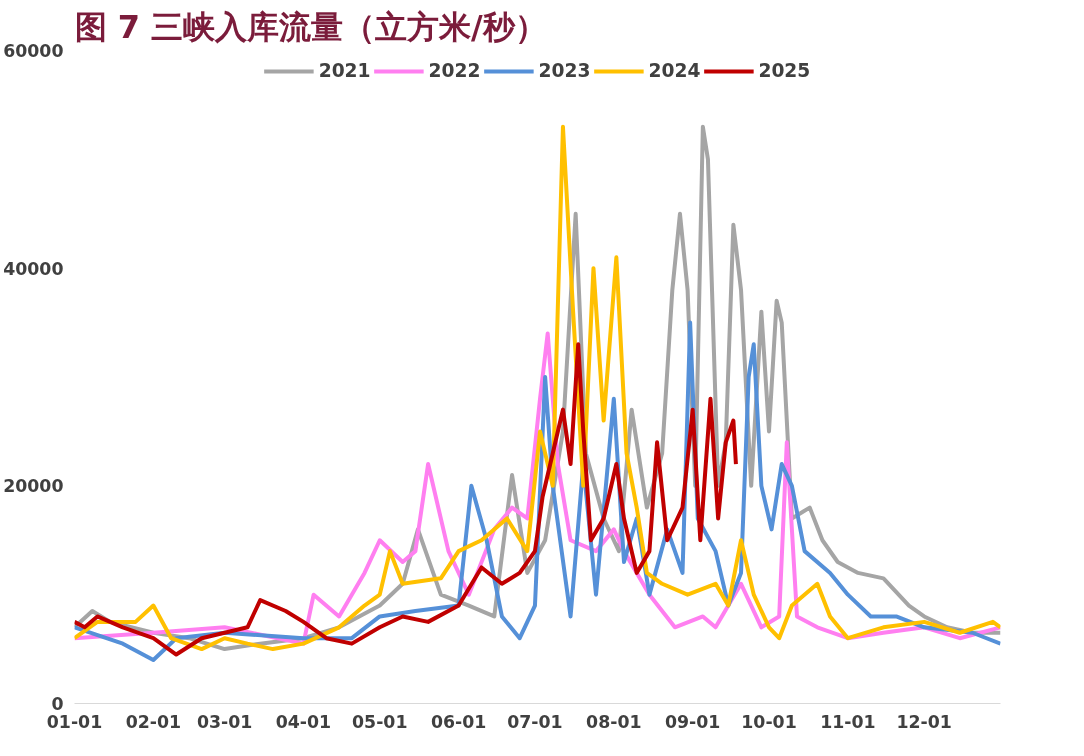  Describe the element at coordinates (33, 51) in the screenshot. I see `y-tick-label: 60000` at that location.